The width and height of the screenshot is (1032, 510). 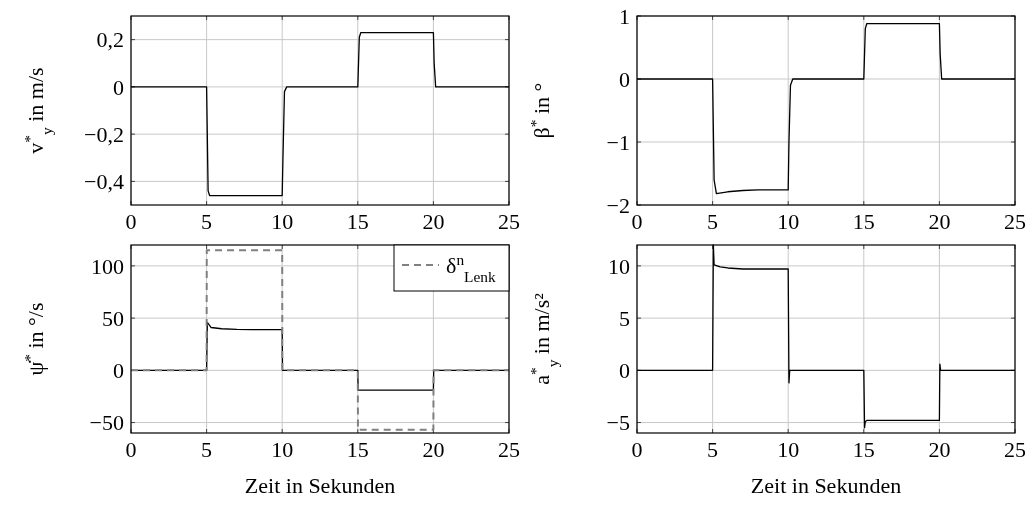 I want to click on y-tick-label: −50, so click(x=106, y=423).